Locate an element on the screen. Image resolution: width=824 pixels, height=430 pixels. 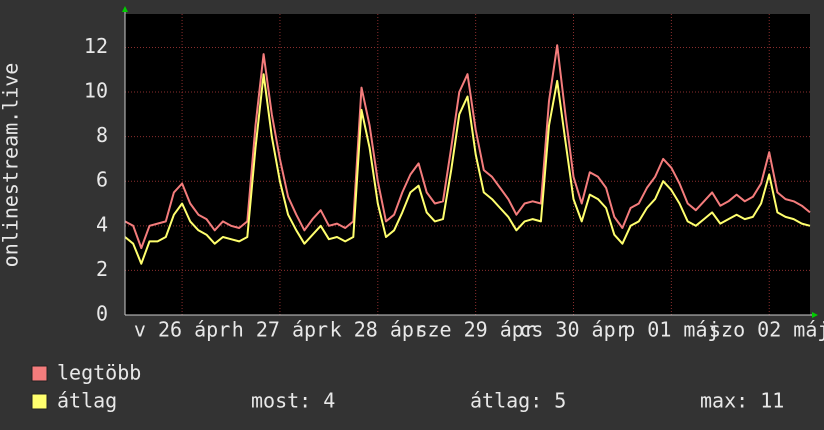
legend-label: átlag is located at coordinates (87, 401).